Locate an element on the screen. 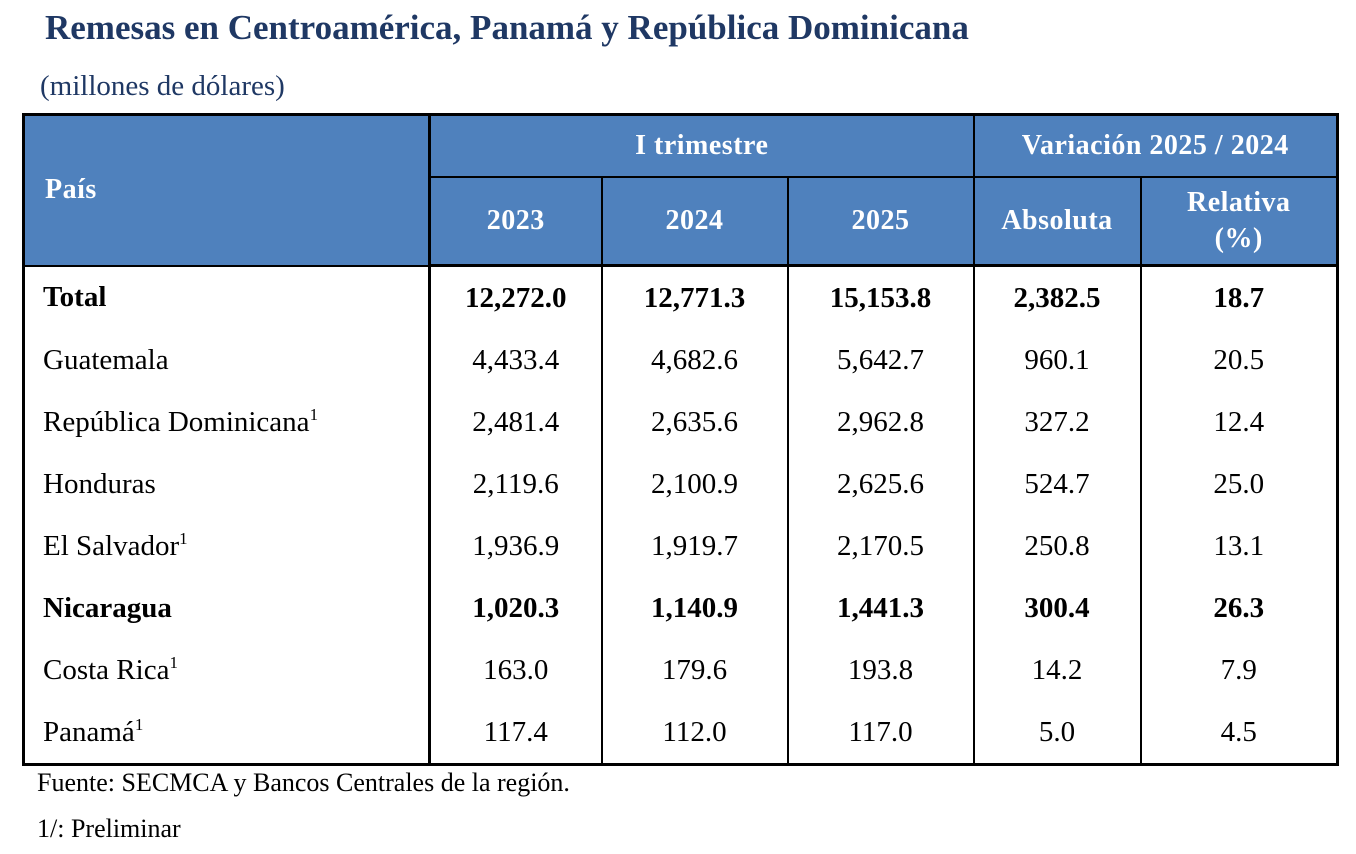  value-relativa: 7.9 is located at coordinates (1239, 670).